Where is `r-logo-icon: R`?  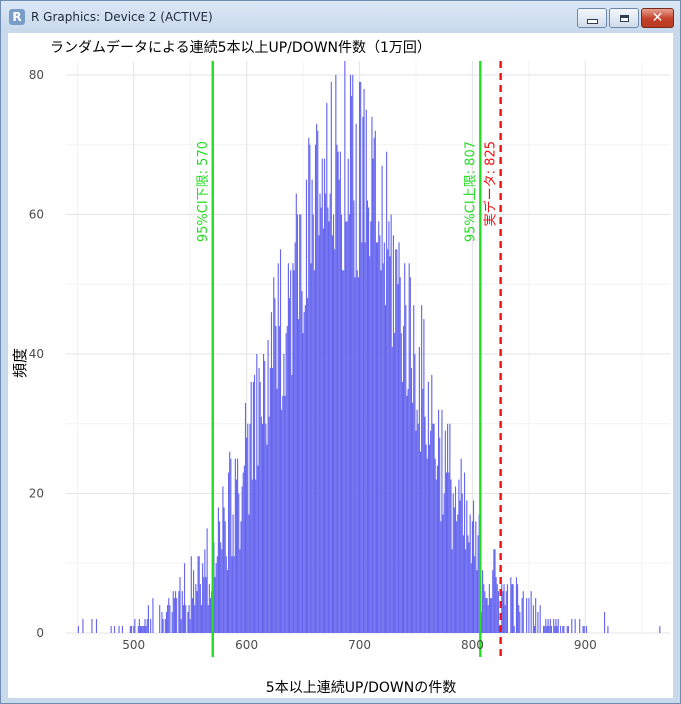 r-logo-icon: R is located at coordinates (17, 17).